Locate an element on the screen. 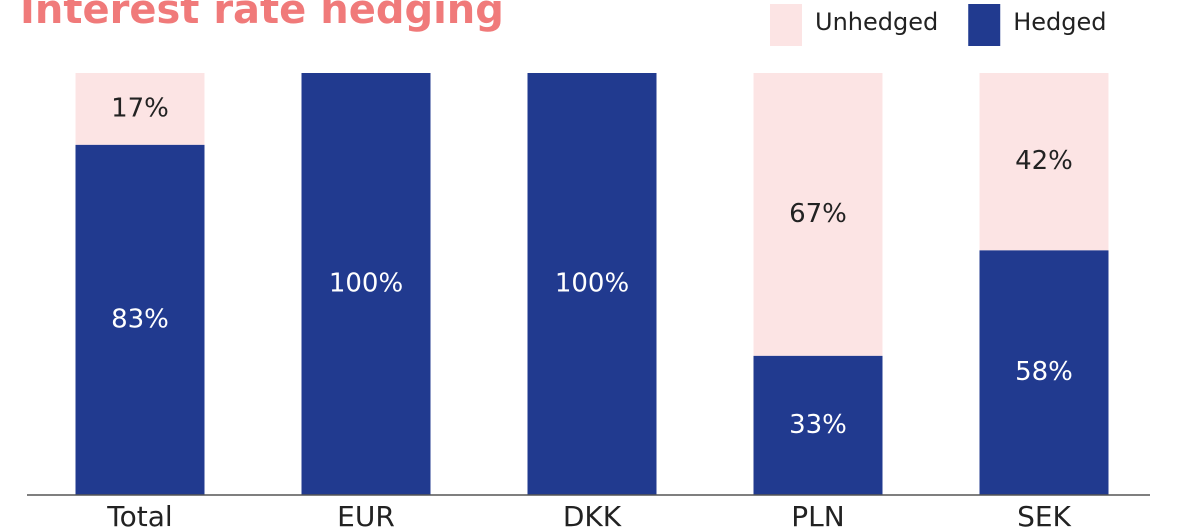 The image size is (1179, 530). data-label: 67% is located at coordinates (818, 214).